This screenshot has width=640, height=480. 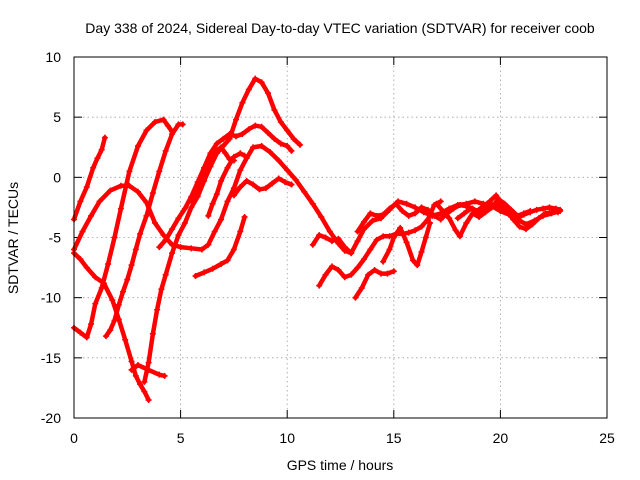 I want to click on y-axis-title: SDTVAR / TECUs, so click(x=13, y=238).